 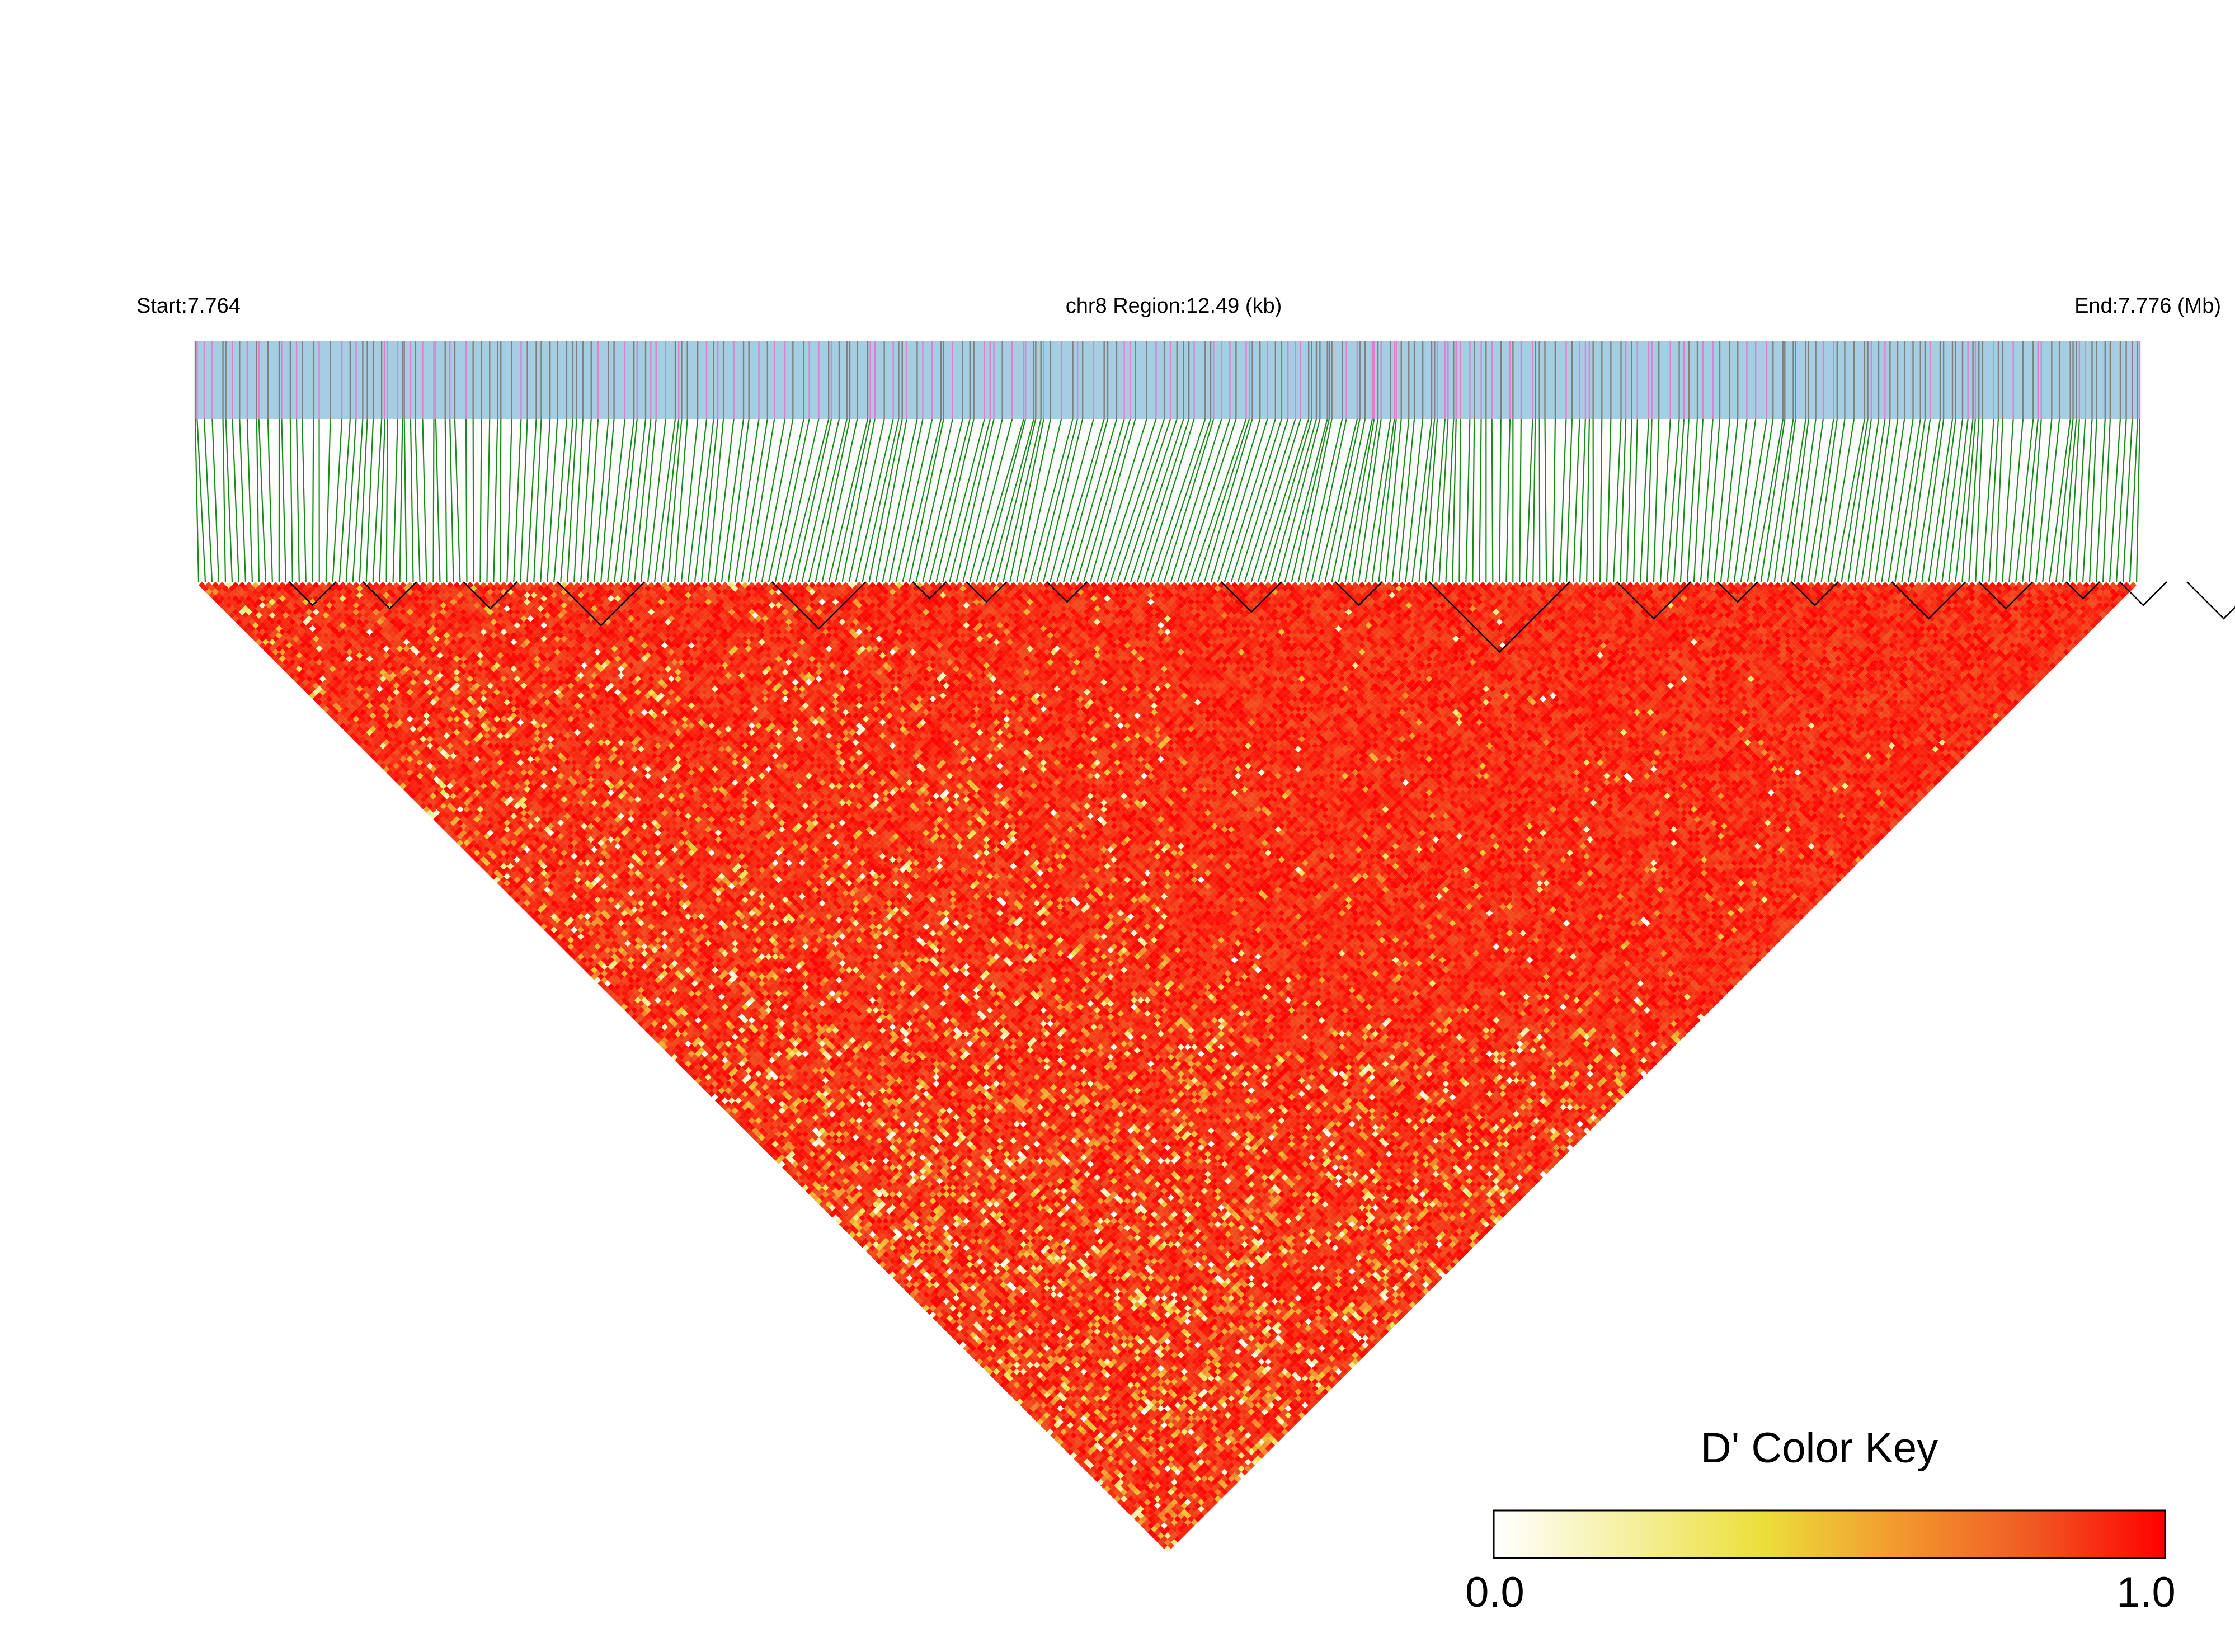 I want to click on region-label: chr8 Region:12.49 (kb), so click(x=1174, y=306).